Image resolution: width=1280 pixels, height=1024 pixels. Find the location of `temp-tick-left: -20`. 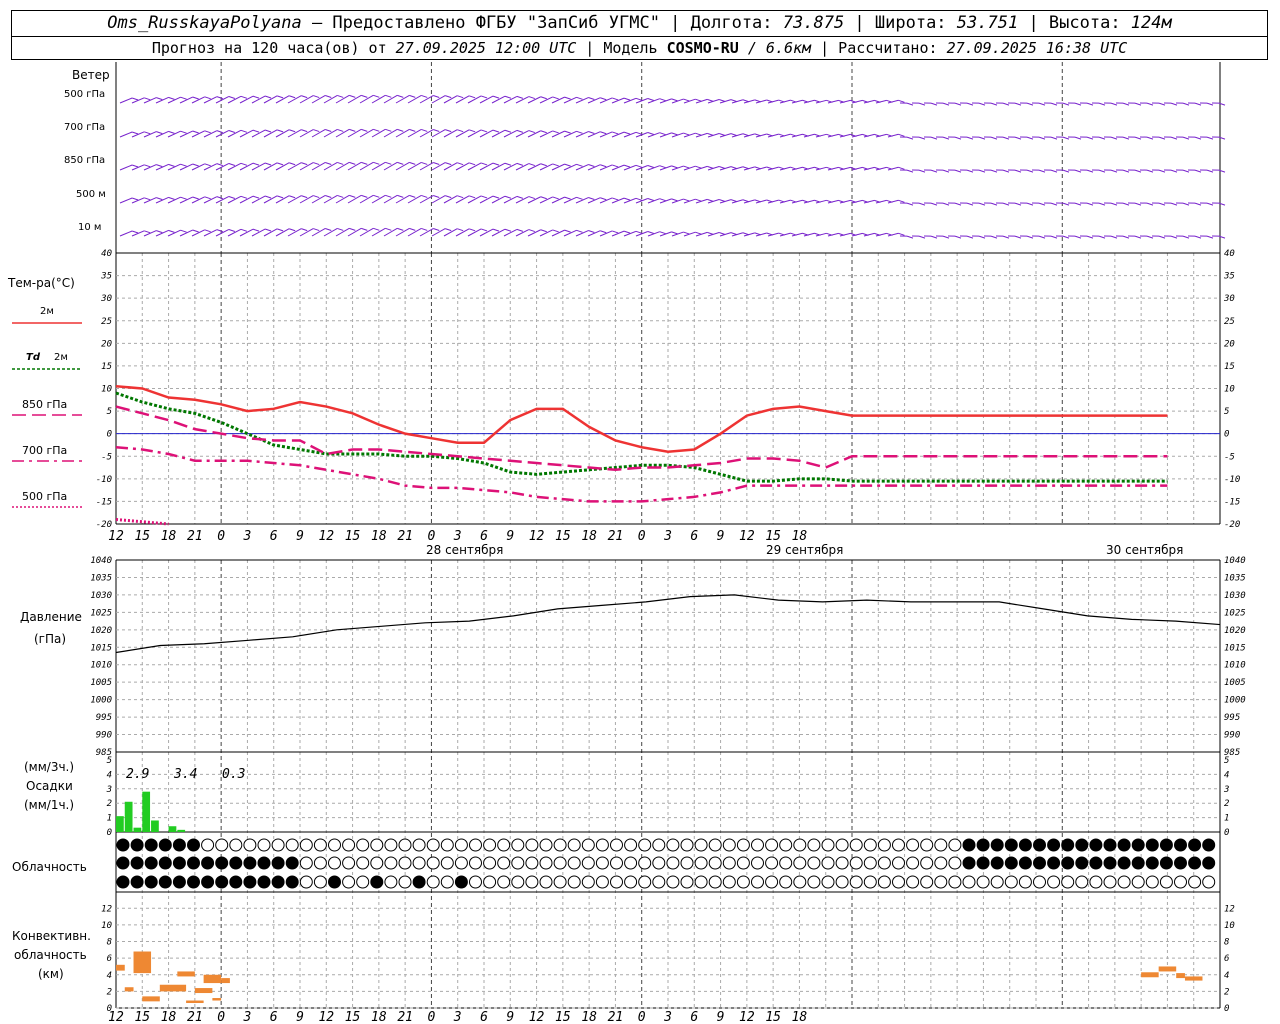

temp-tick-left: -20 is located at coordinates (104, 525).